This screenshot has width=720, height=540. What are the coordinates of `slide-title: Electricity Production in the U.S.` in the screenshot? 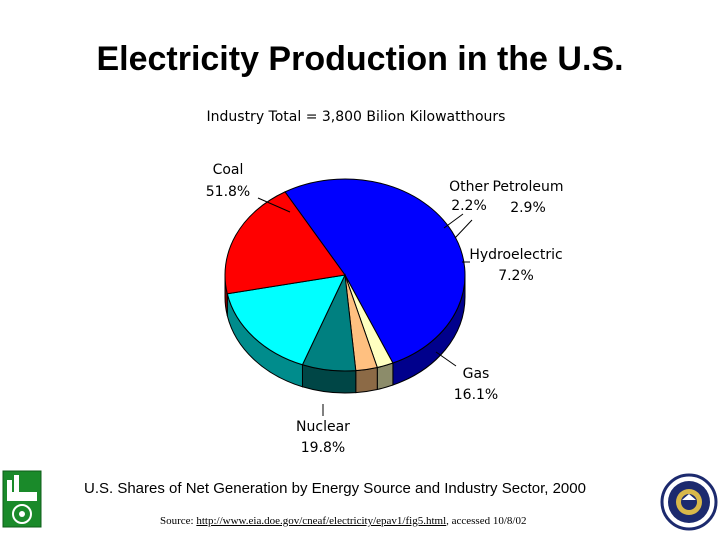 It's located at (360, 59).